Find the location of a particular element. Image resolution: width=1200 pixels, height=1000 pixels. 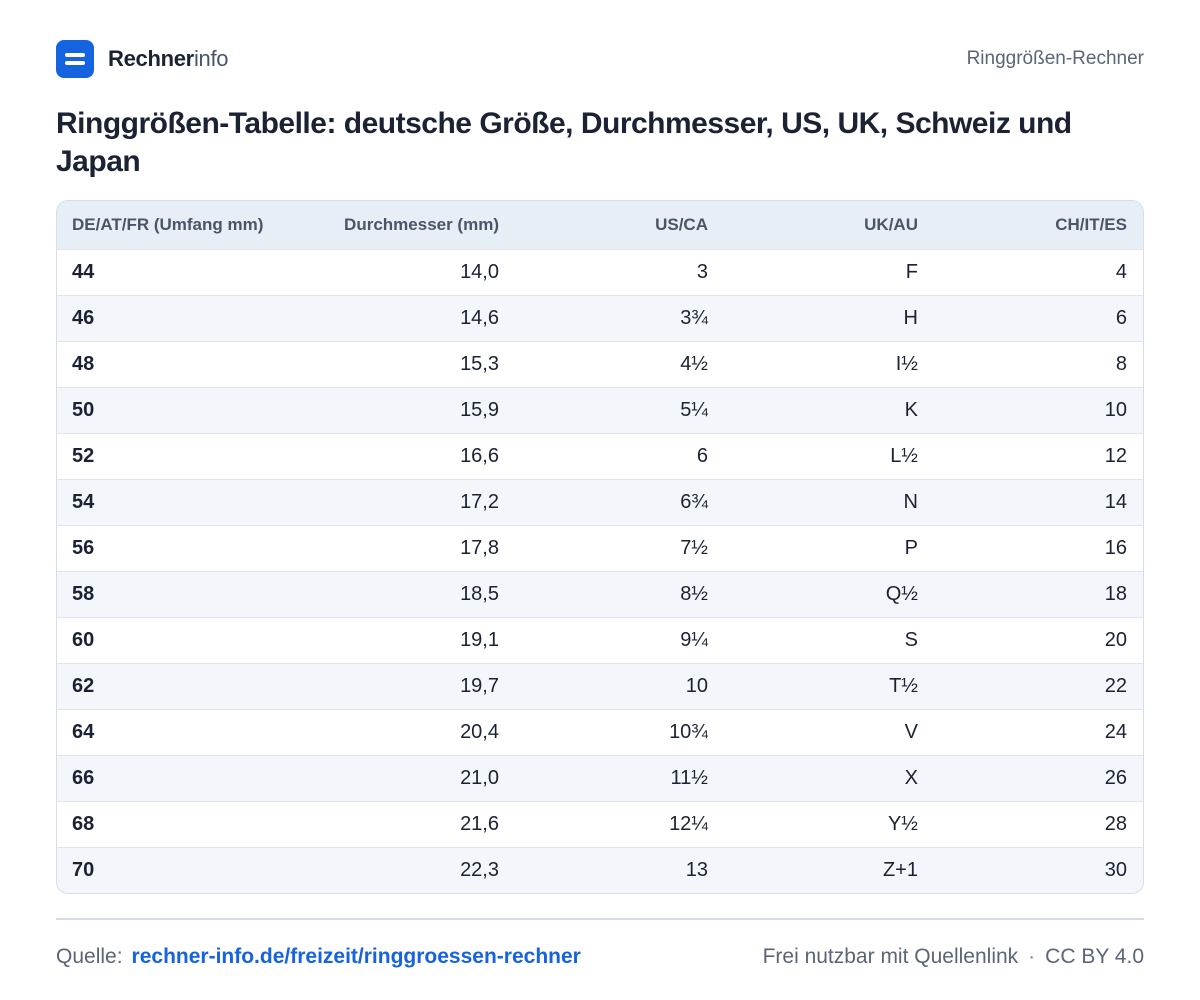

column-header-us: US/CA is located at coordinates (681, 224).